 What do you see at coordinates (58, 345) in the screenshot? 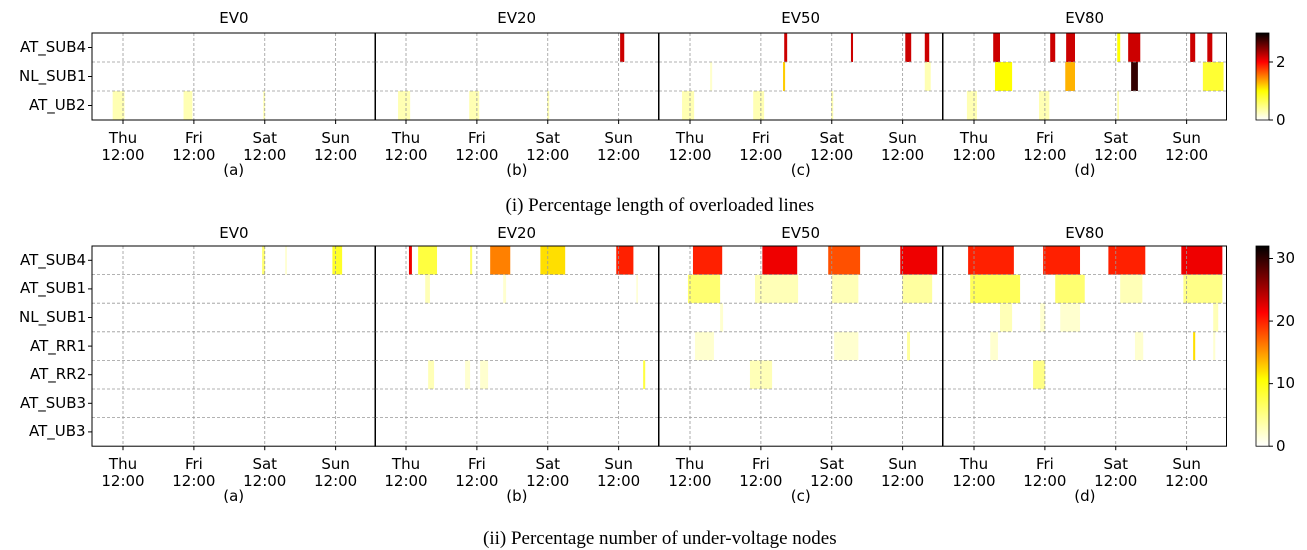
I see `row-label: AT_RR1` at bounding box center [58, 345].